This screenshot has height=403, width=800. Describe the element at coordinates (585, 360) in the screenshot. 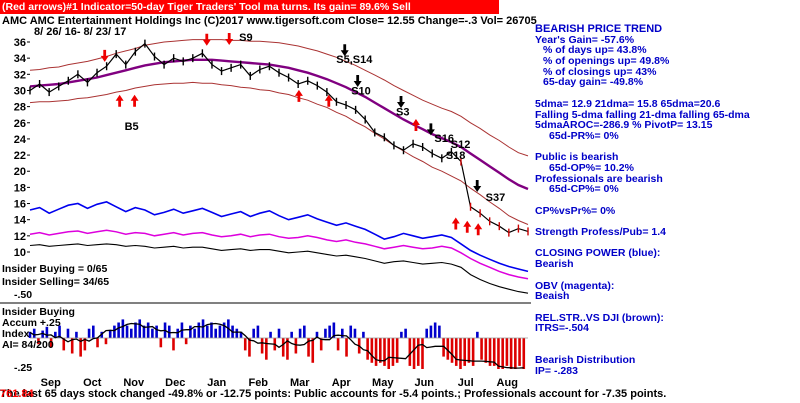

I see `stat-line-31: Bearish Distribution` at that location.